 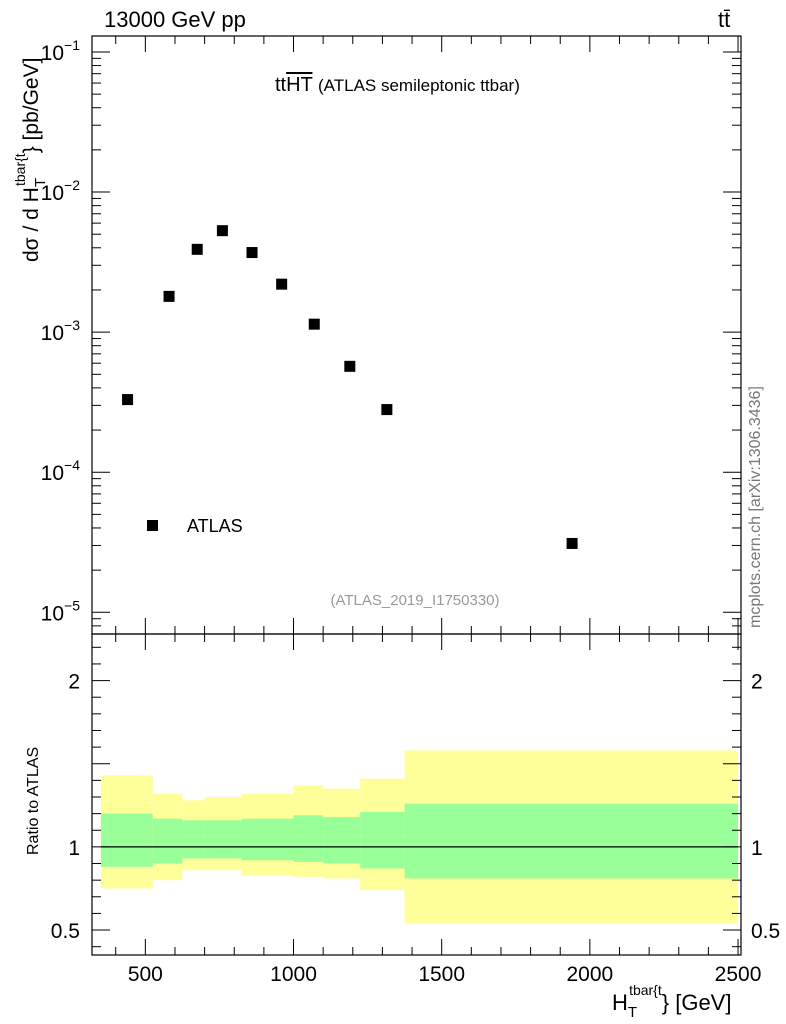 I want to click on y-tick-label: 10⁻⁴, so click(x=61, y=471).